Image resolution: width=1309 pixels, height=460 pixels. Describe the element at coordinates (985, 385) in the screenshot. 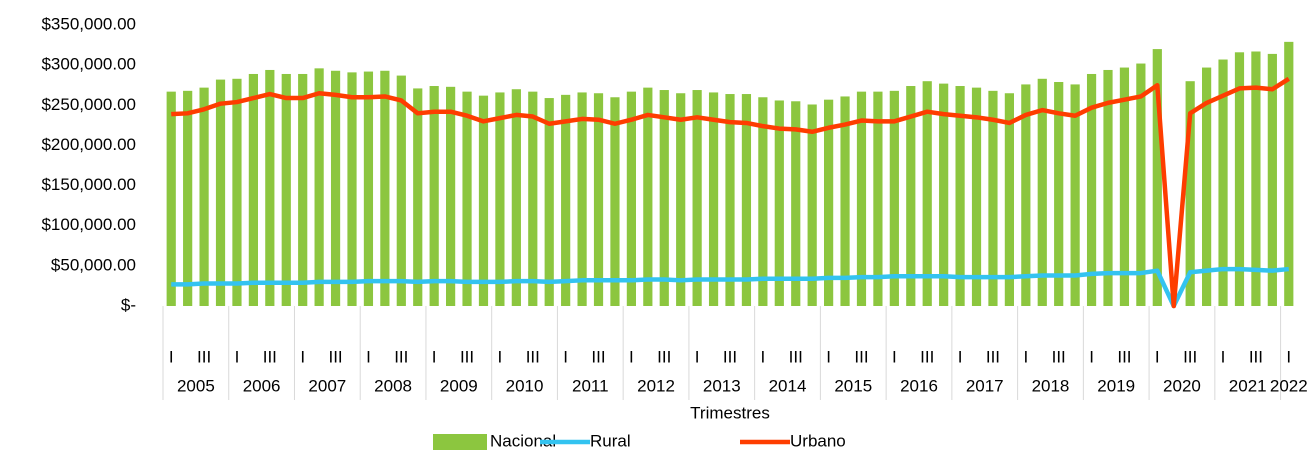

I see `year-label: 2017` at that location.